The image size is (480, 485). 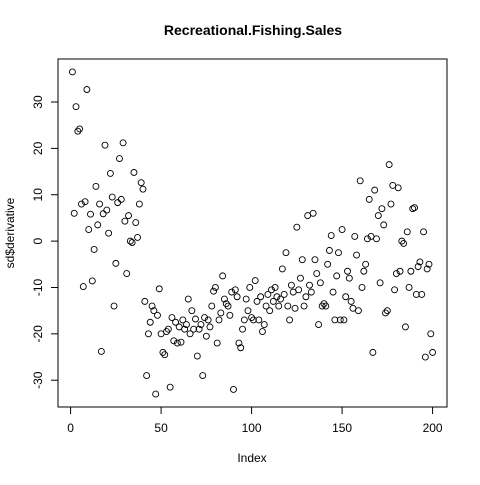 I want to click on chart-title: Recreational.Fishing.Sales, so click(x=253, y=30).